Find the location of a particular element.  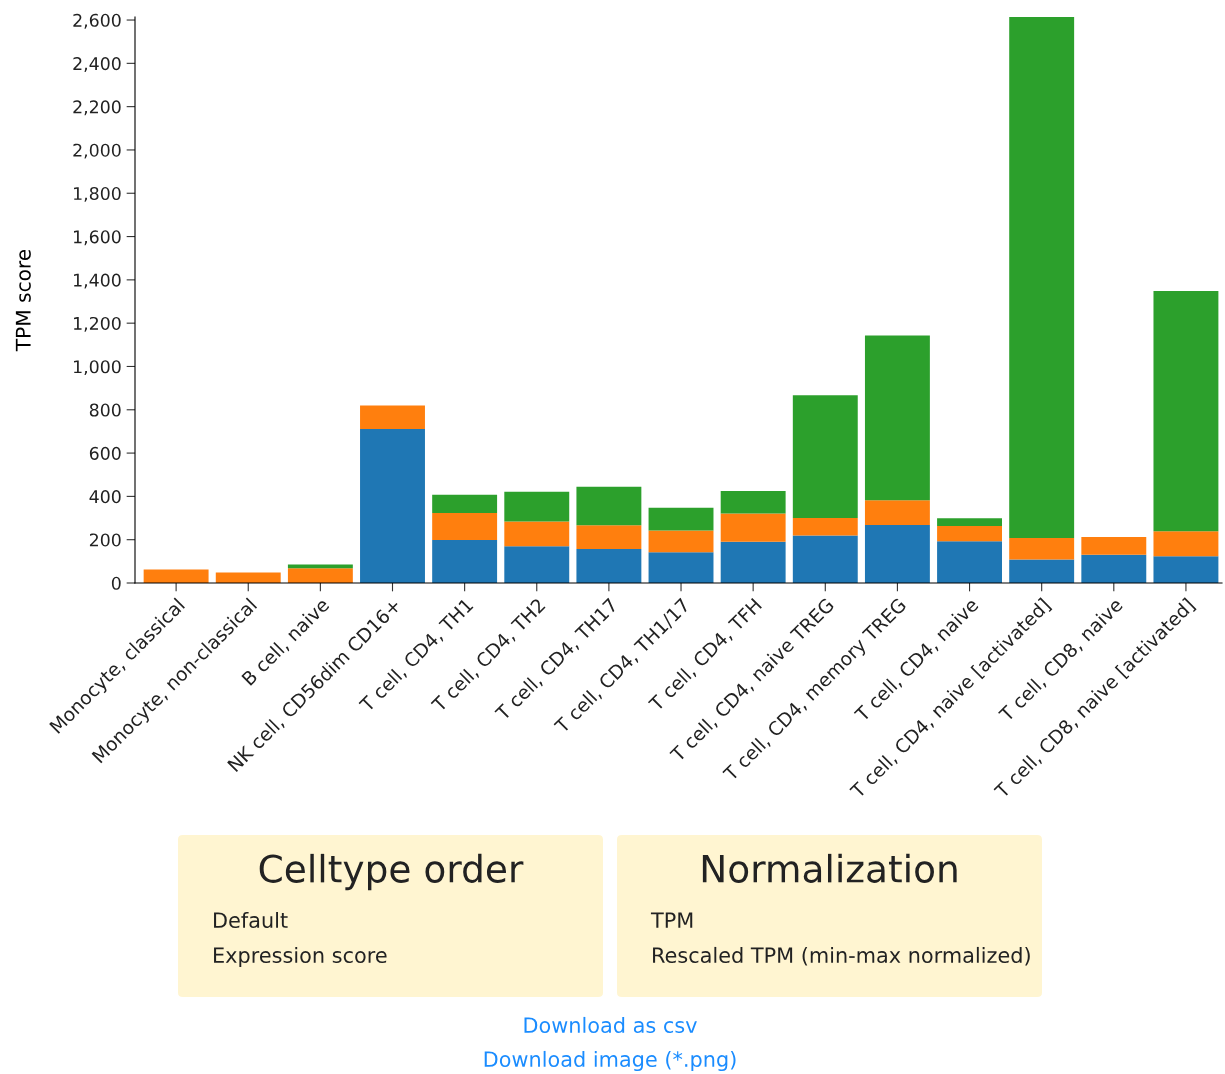

text: Celltype order is located at coordinates (391, 872).